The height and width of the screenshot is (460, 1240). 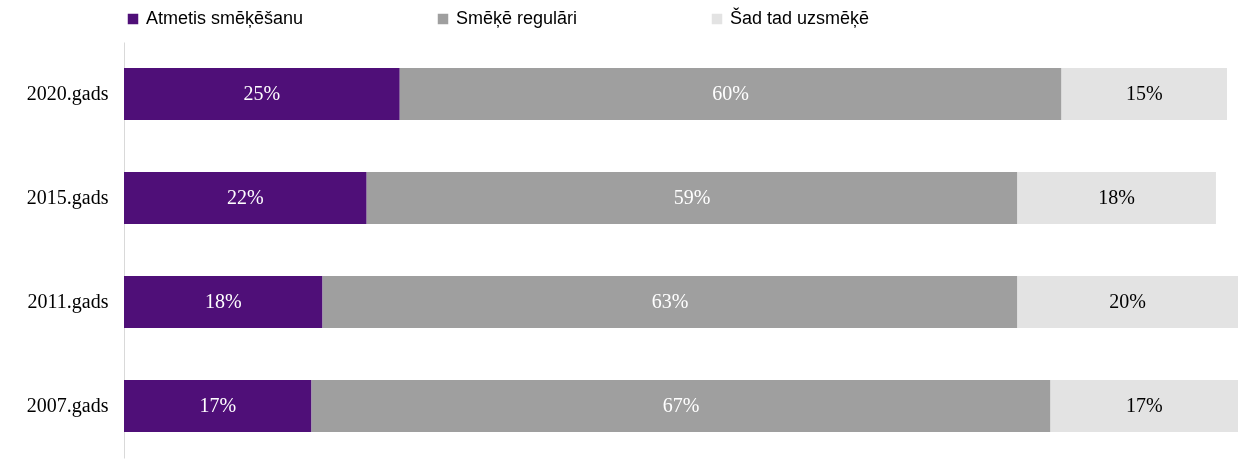 I want to click on data-label: 22%, so click(x=245, y=197).